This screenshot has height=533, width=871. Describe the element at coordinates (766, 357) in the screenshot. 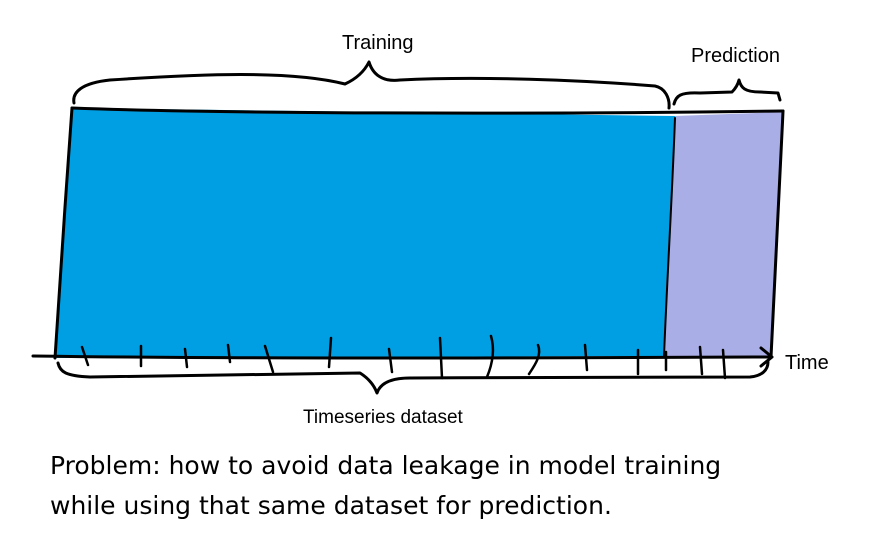

I see `time-axis-arrowhead` at that location.